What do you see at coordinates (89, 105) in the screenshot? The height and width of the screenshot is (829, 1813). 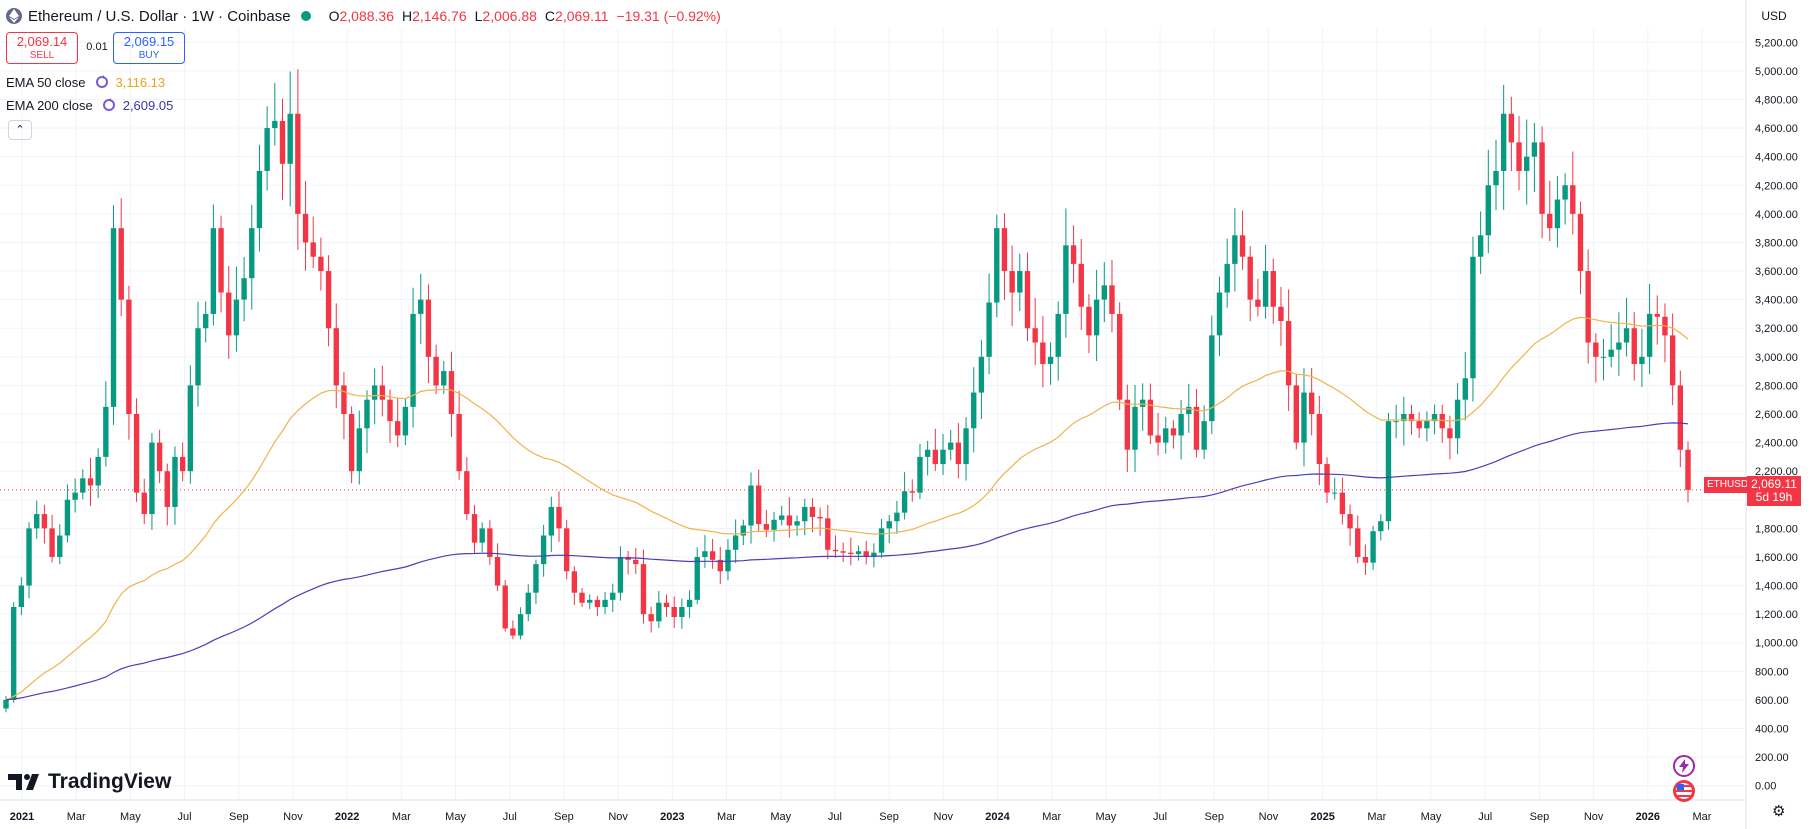 I see `ema200-legend: EMA 200 close 2,609.05` at bounding box center [89, 105].